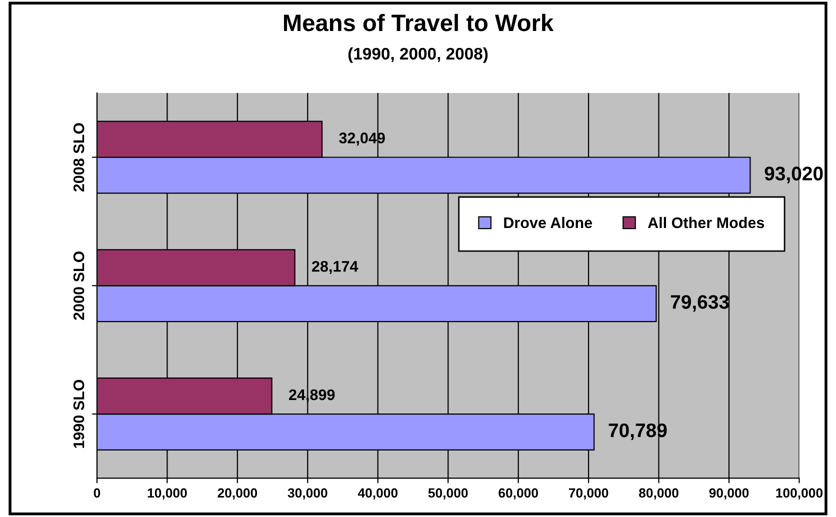 The image size is (836, 517). I want to click on x-tick-label: 60,000, so click(518, 494).